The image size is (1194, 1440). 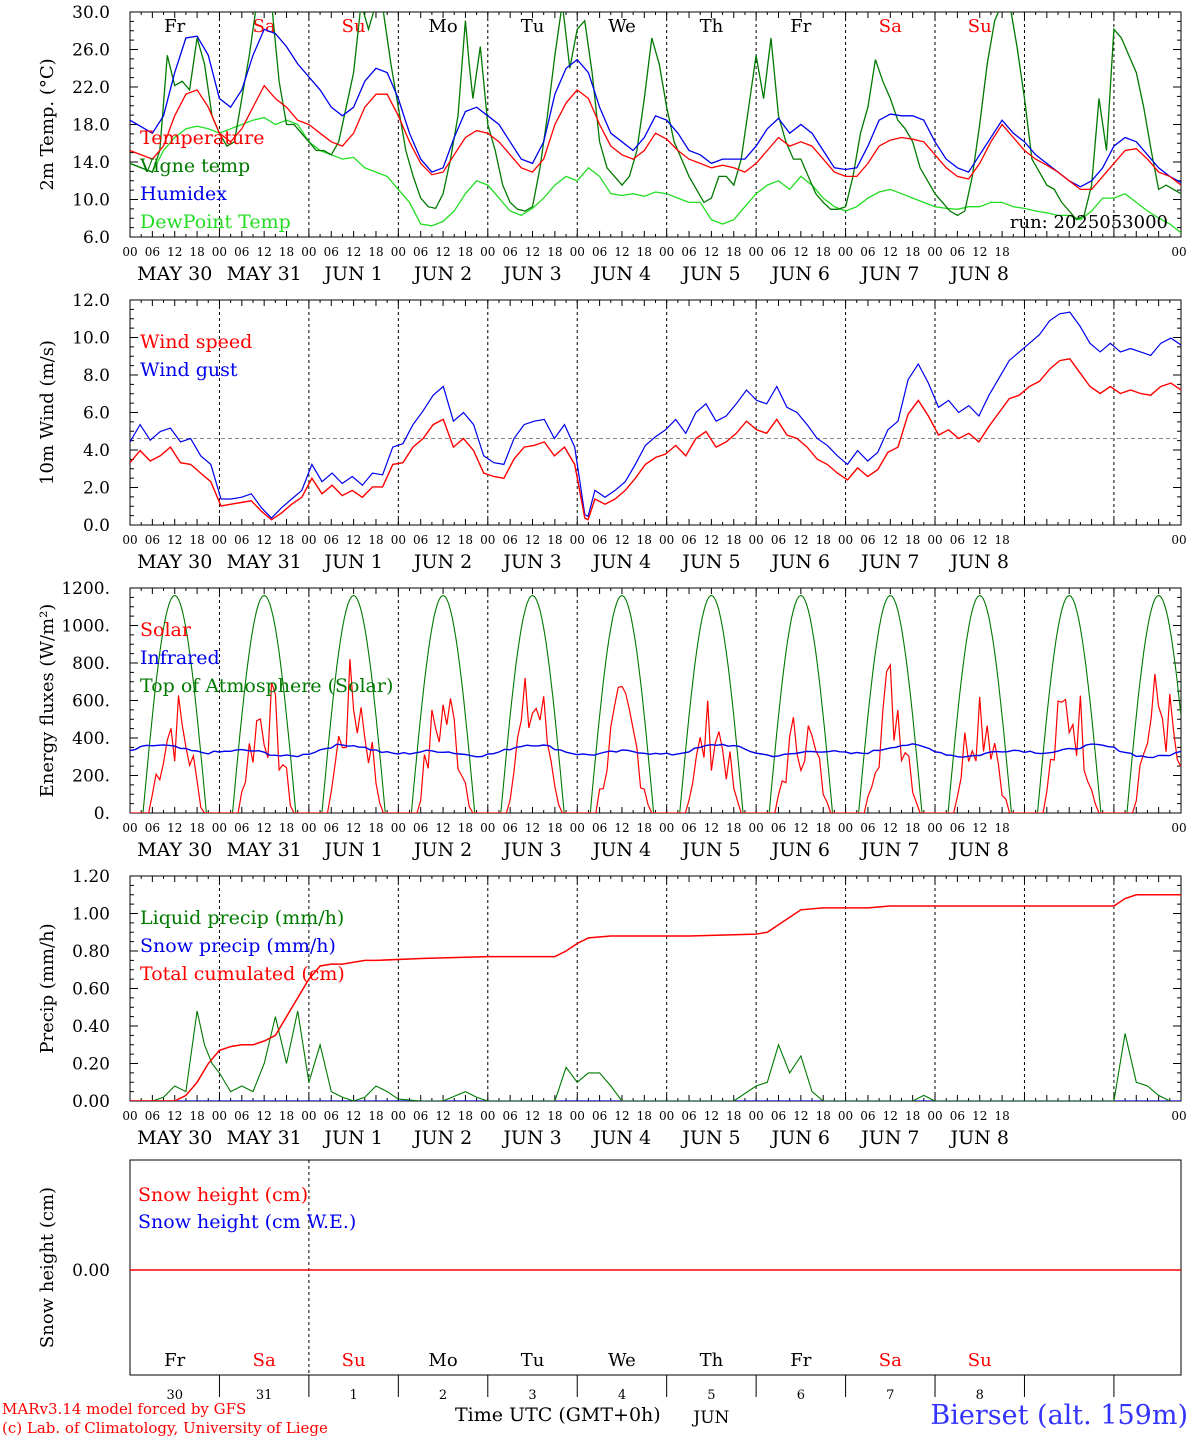 I want to click on series-dewpoint-temp, so click(x=655, y=175).